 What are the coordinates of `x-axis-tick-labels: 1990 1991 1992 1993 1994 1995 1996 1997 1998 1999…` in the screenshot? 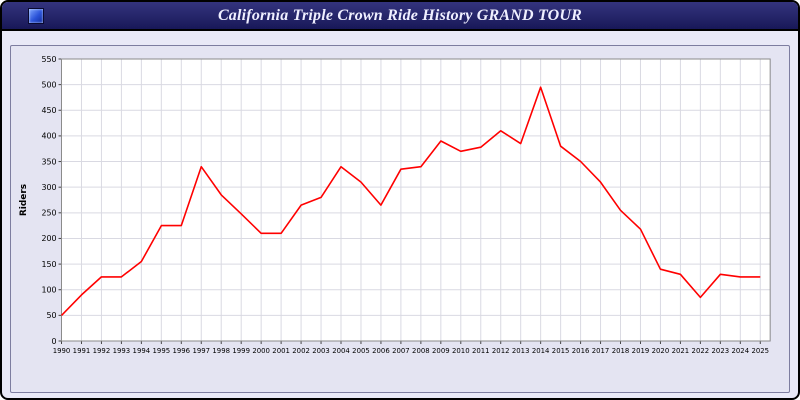 It's located at (411, 351).